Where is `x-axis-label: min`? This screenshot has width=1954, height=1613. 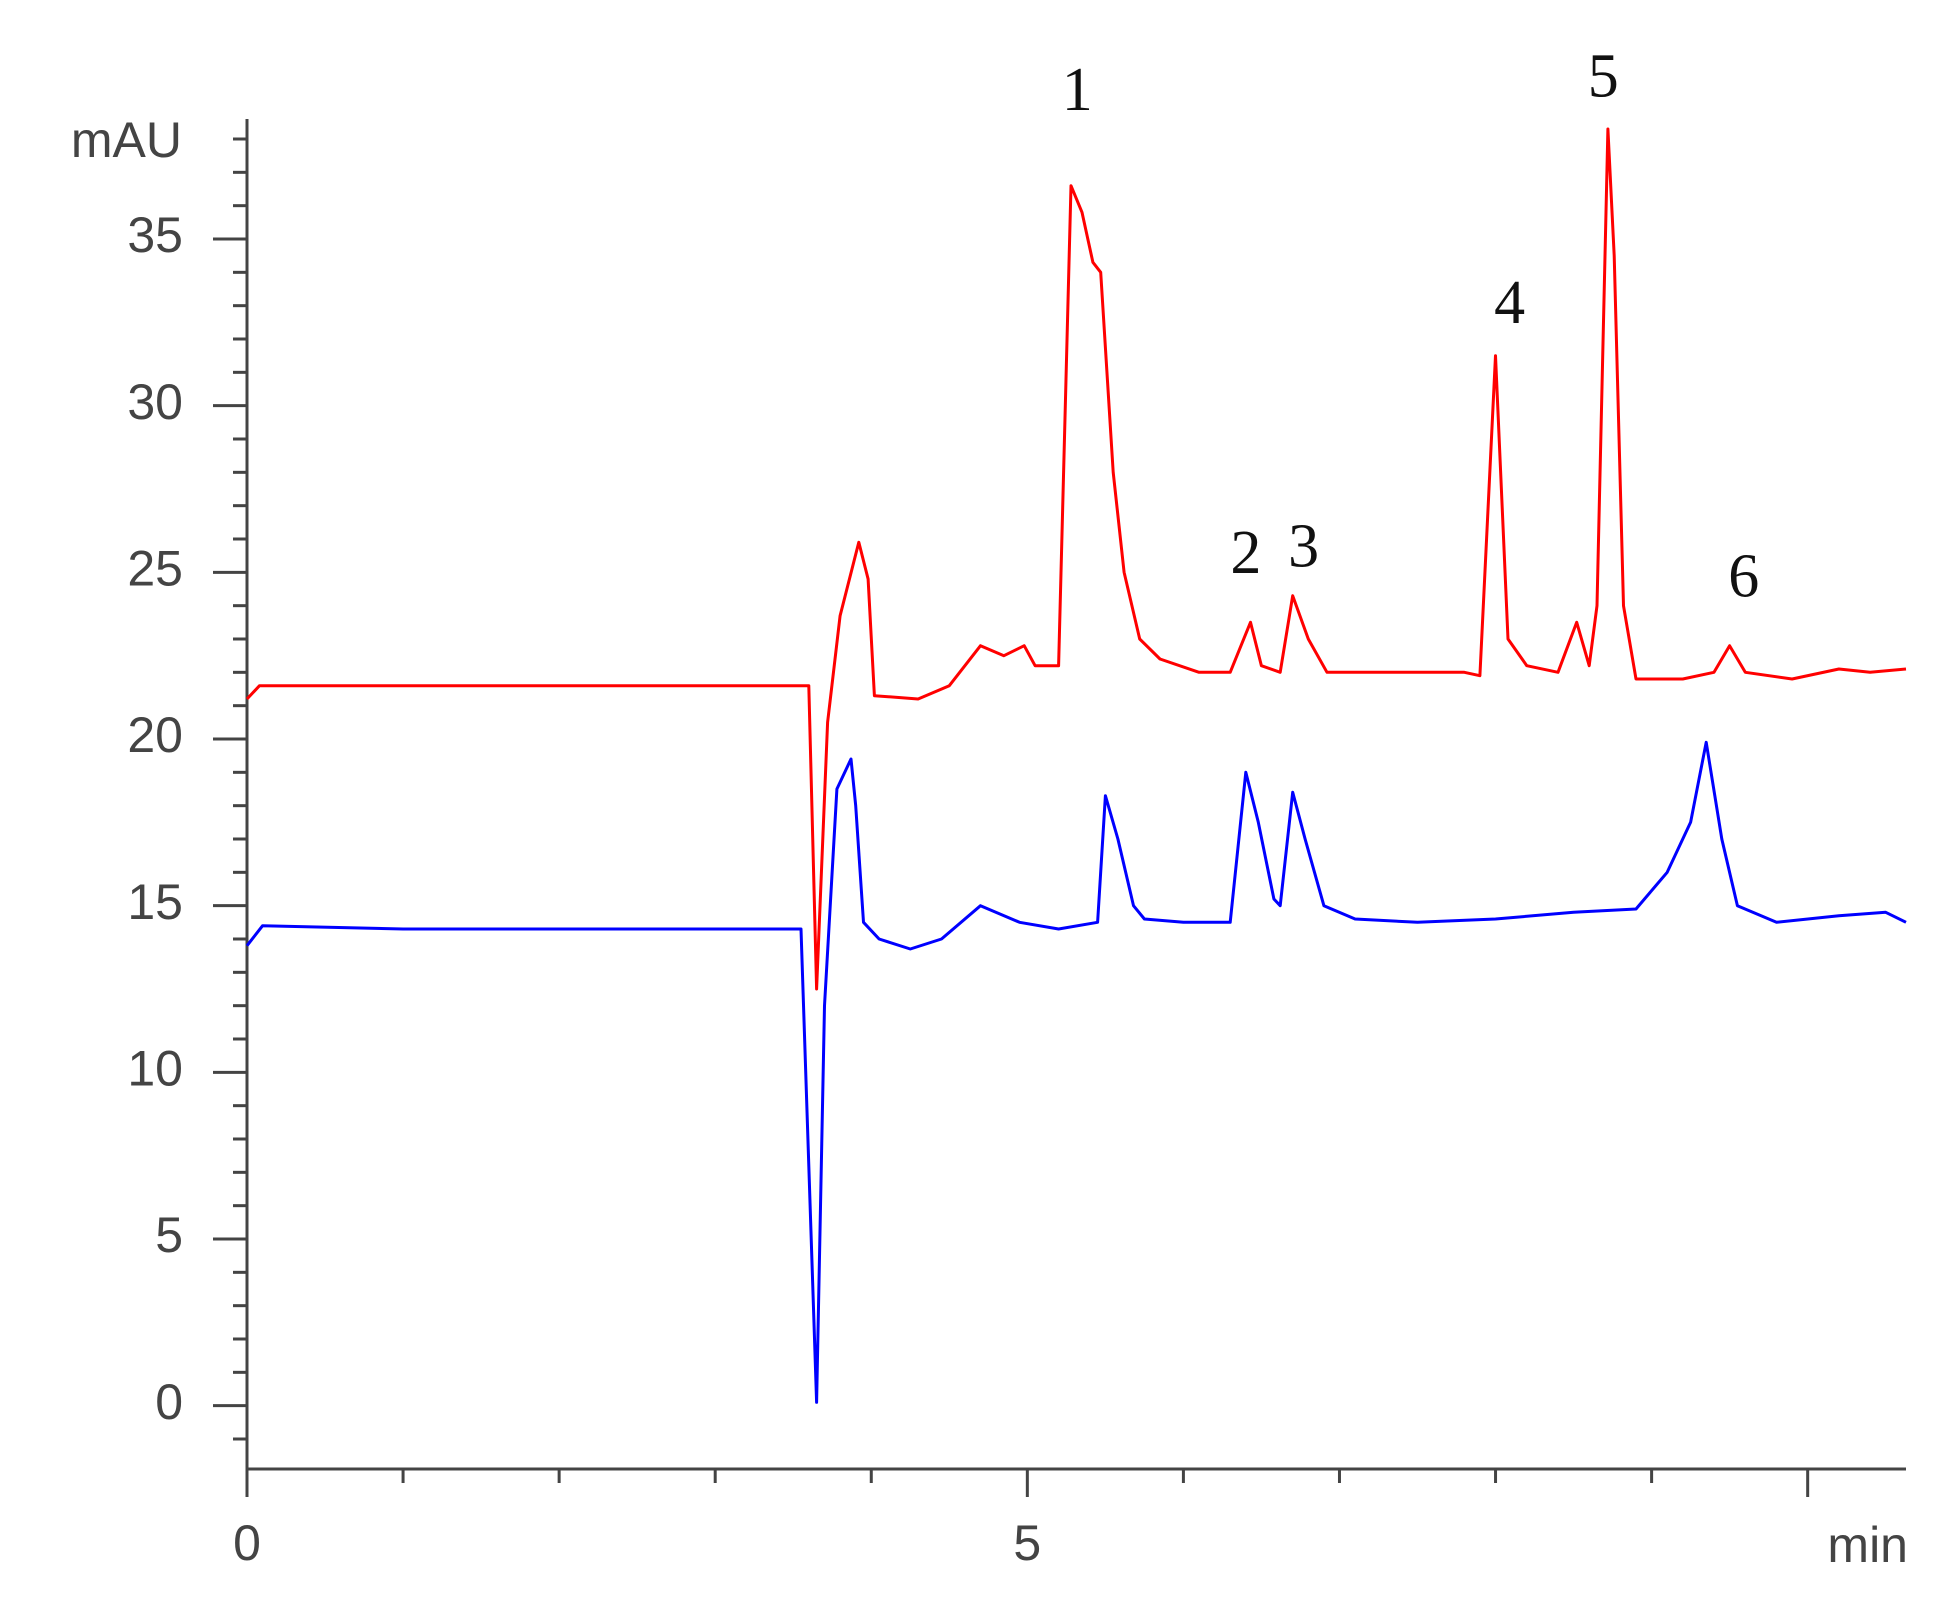 x-axis-label: min is located at coordinates (1867, 1545).